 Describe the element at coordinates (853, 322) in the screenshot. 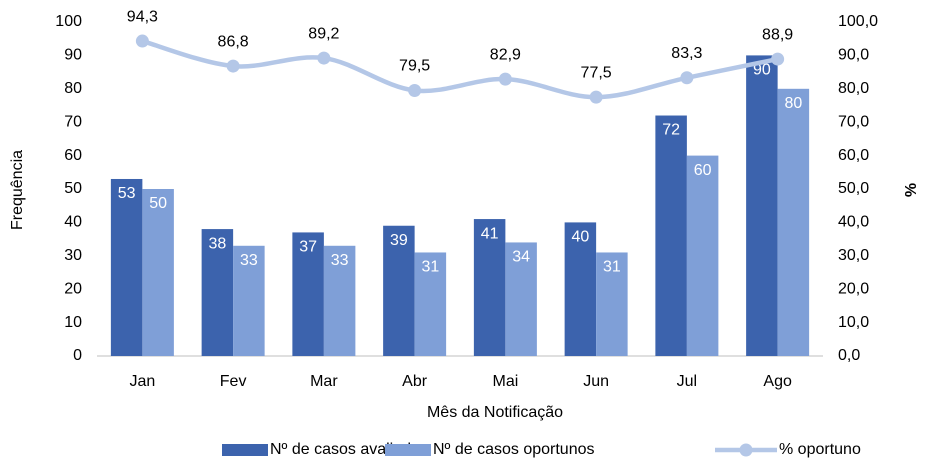

I see `y2-tick-label: 10,0` at that location.